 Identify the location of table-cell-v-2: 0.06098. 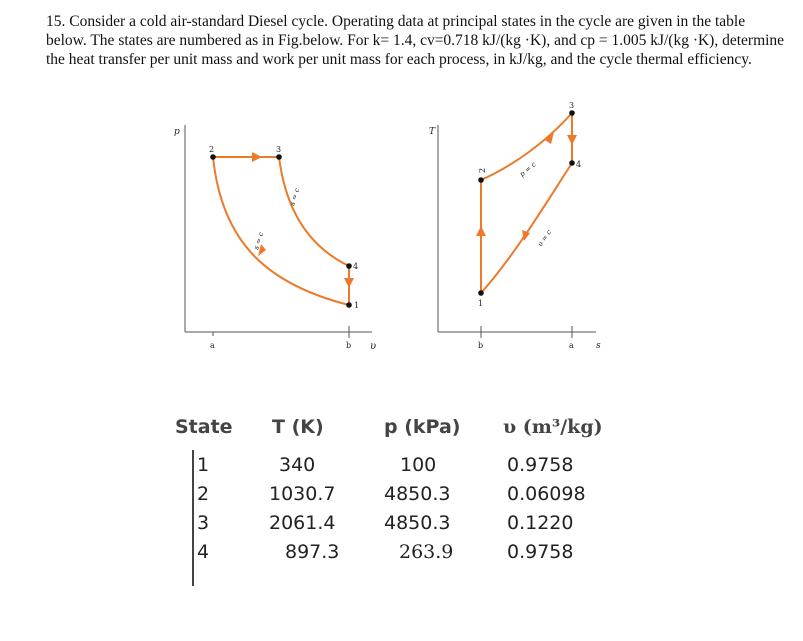
(546, 494).